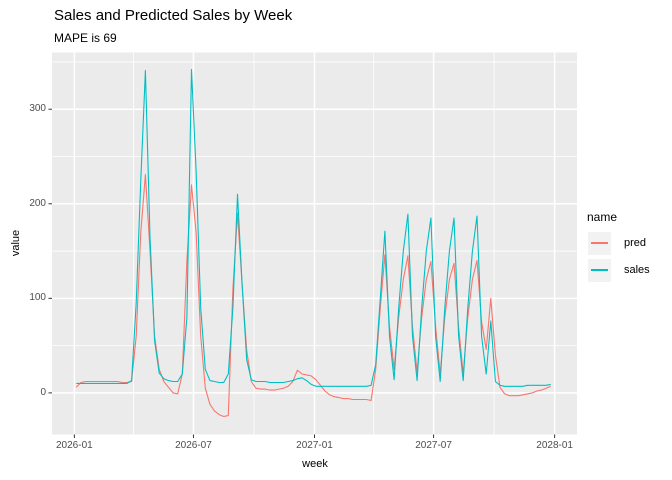 Image resolution: width=672 pixels, height=480 pixels. I want to click on pred-line-sample-icon, so click(599, 243).